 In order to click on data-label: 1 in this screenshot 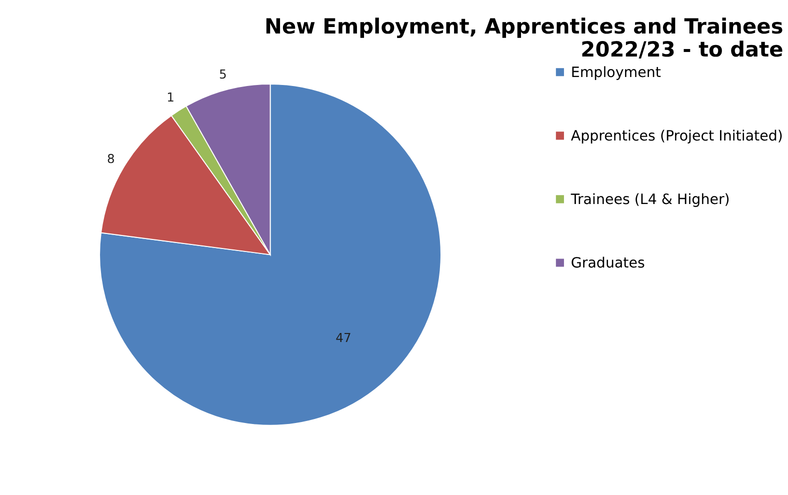, I will do `click(170, 97)`.